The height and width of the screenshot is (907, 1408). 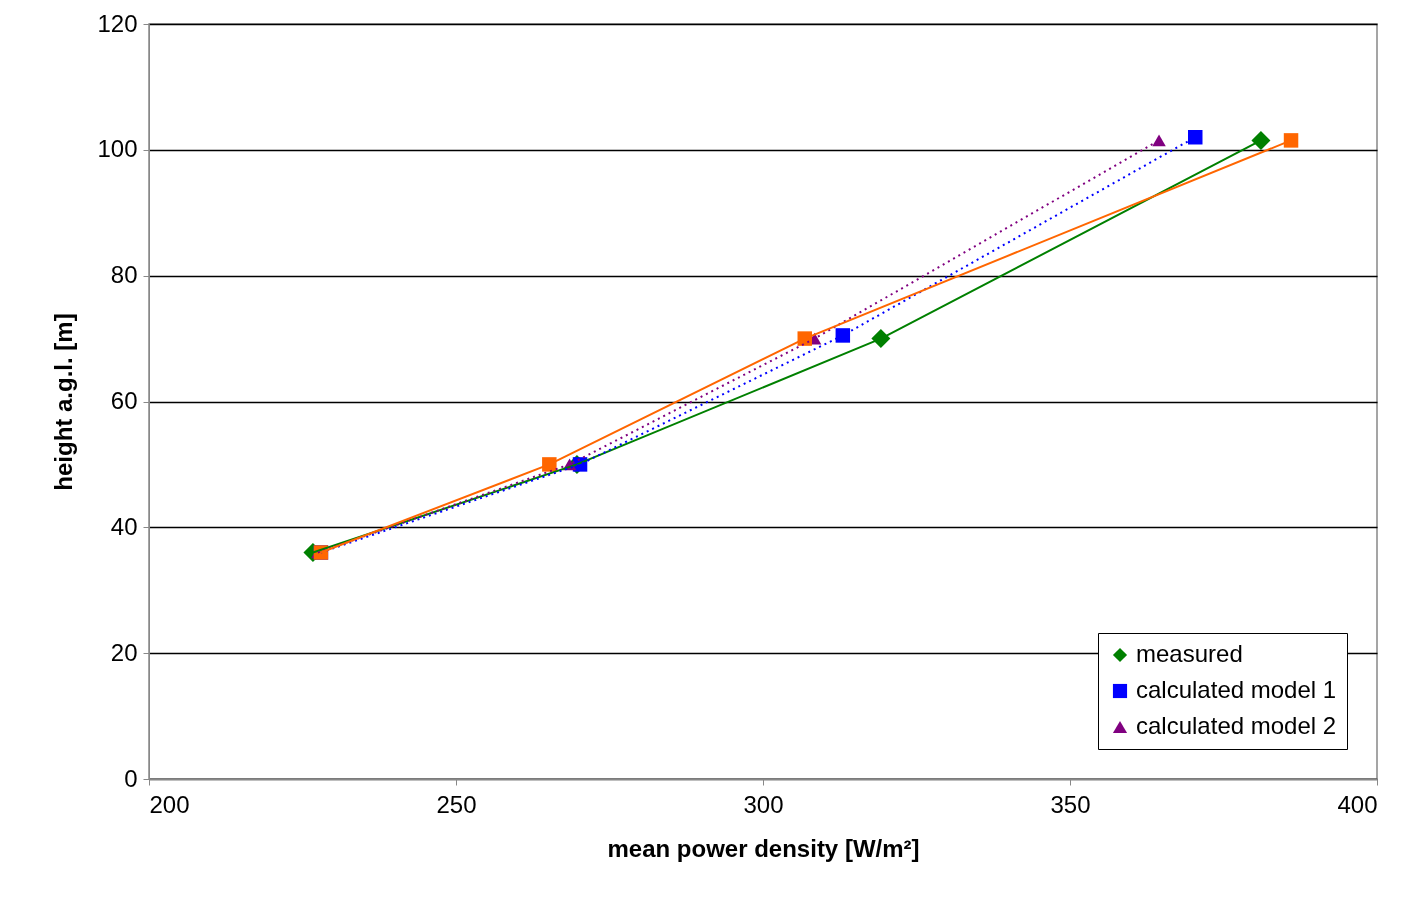 I want to click on legend-label: calculated model 2, so click(x=1236, y=725).